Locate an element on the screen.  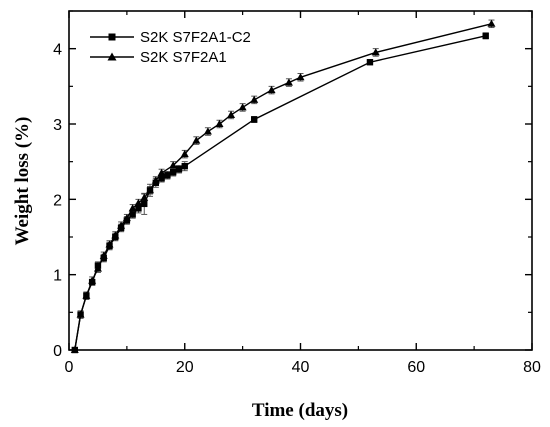
y-axis-title: Weight loss (%) is located at coordinates (22, 181).